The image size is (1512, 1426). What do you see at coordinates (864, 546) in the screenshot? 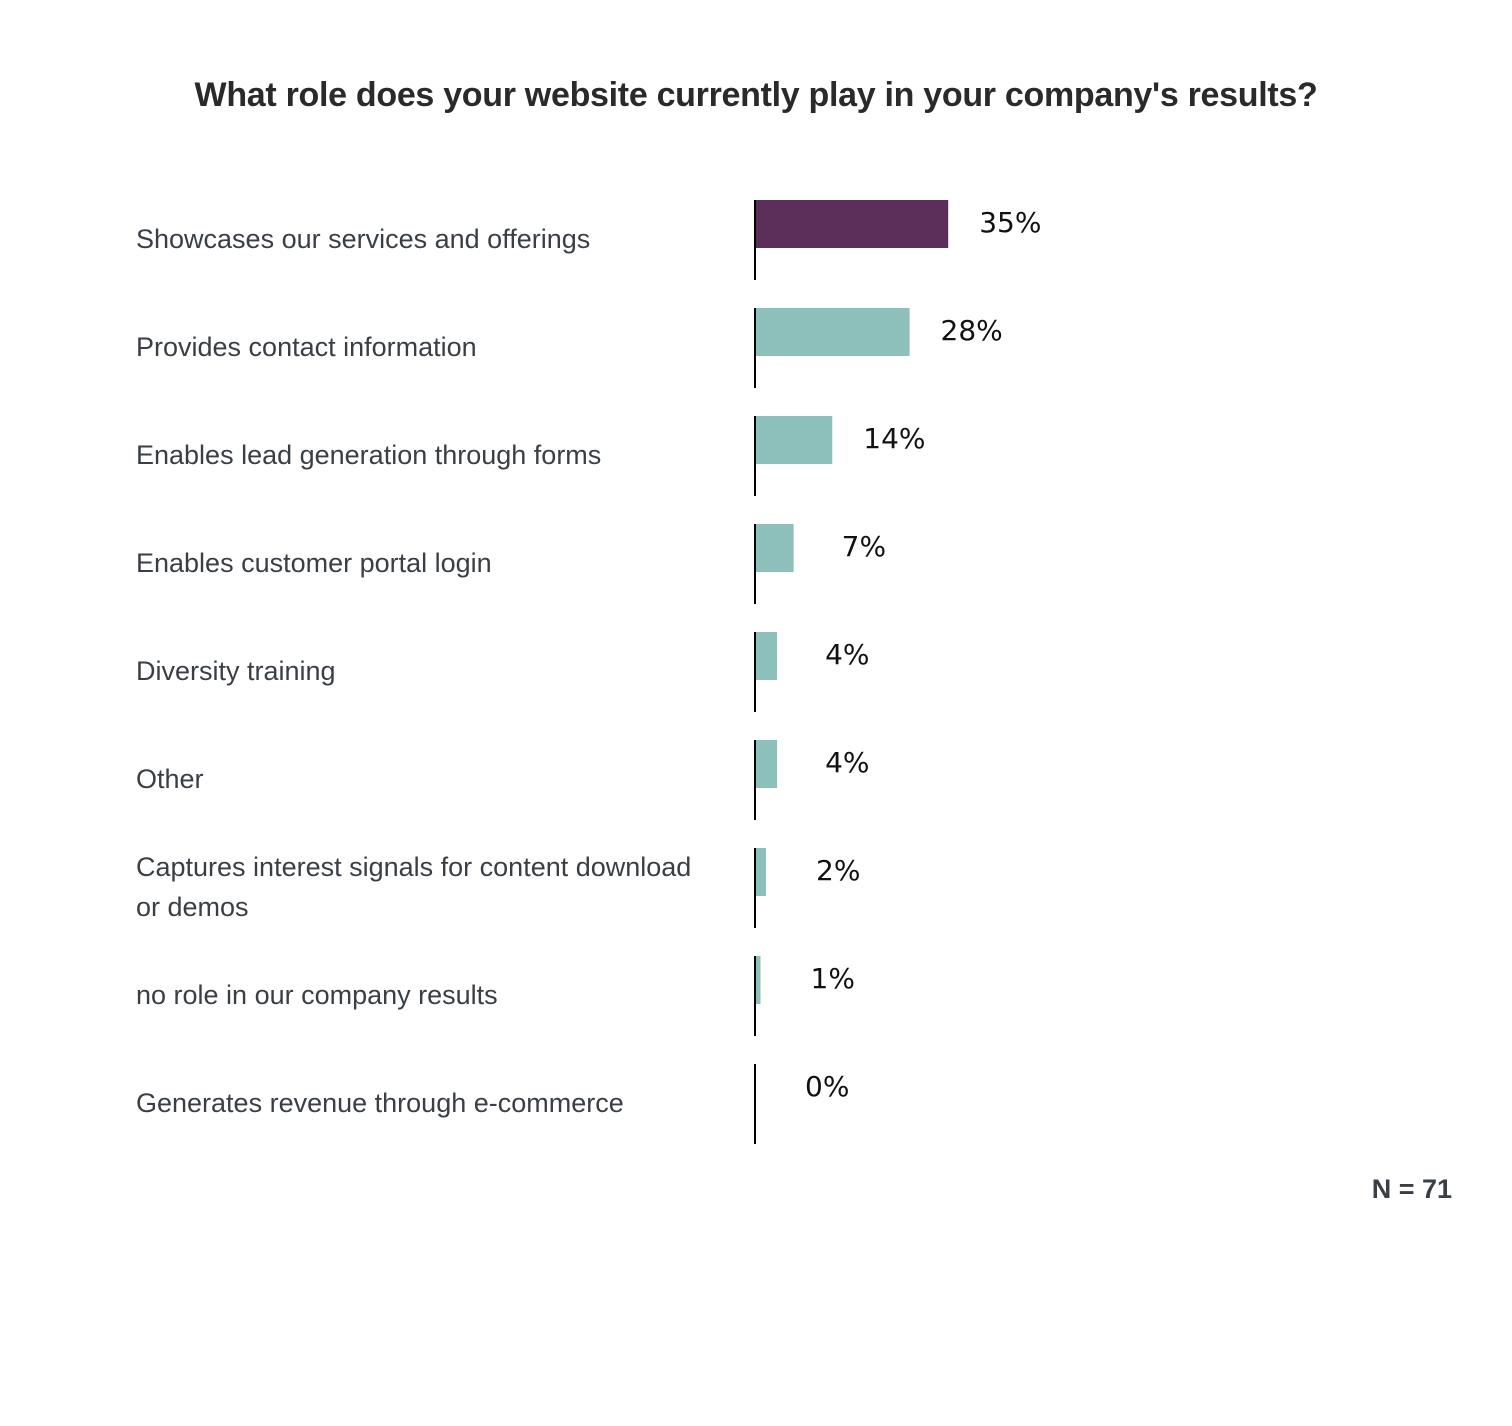
I see `value-label-3: 7%` at bounding box center [864, 546].